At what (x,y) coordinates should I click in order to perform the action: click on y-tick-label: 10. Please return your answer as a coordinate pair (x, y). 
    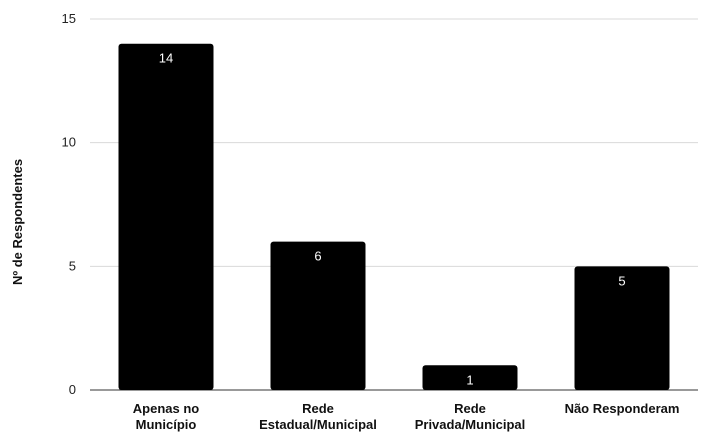
    Looking at the image, I should click on (69, 142).